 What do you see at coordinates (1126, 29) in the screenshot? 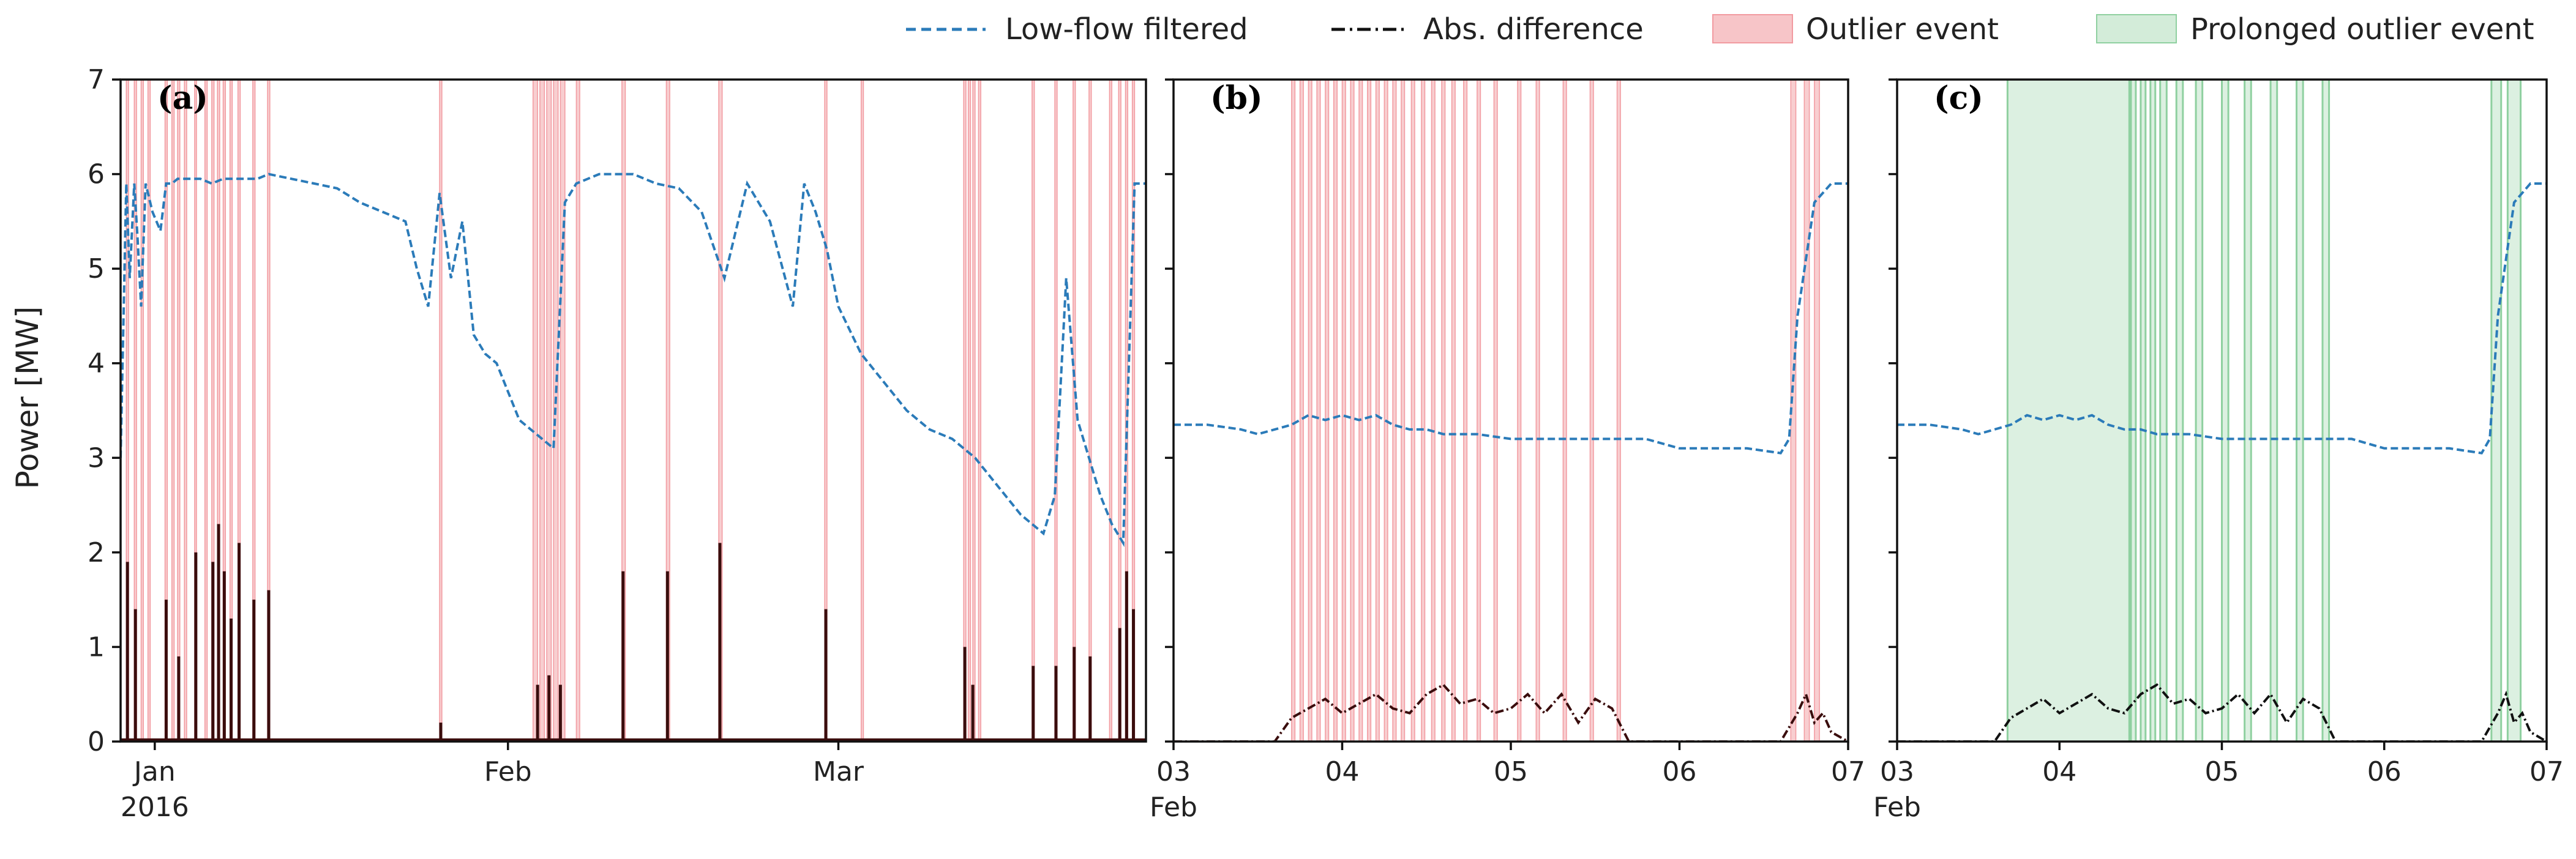
I see `legend-low-flow-label: Low-flow filtered` at bounding box center [1126, 29].